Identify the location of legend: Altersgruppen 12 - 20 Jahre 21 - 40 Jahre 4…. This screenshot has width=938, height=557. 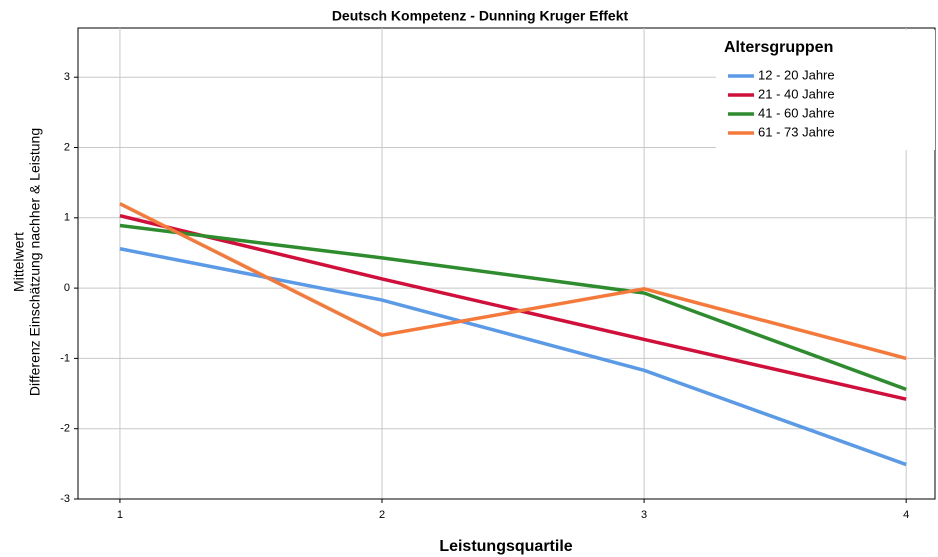
(825, 90).